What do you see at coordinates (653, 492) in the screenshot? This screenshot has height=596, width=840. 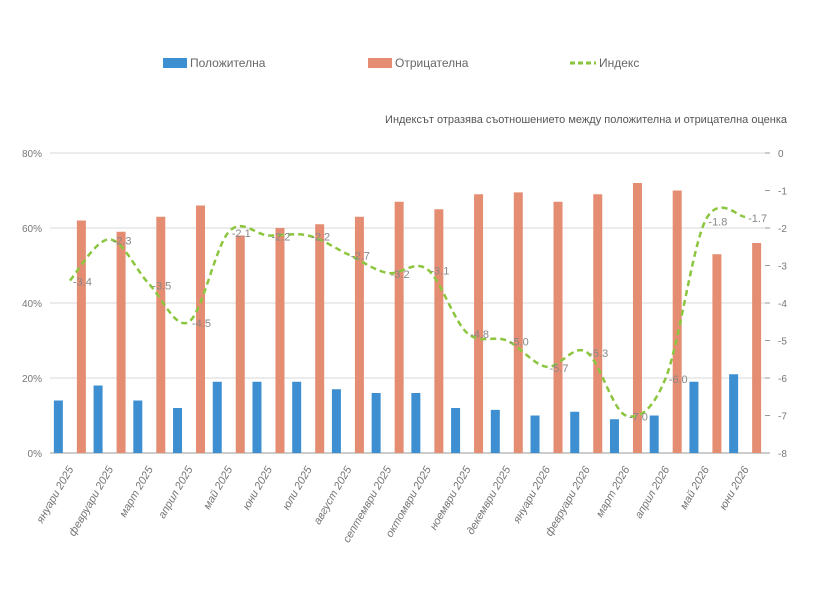 I see `x-axis-category-label: април 2026` at bounding box center [653, 492].